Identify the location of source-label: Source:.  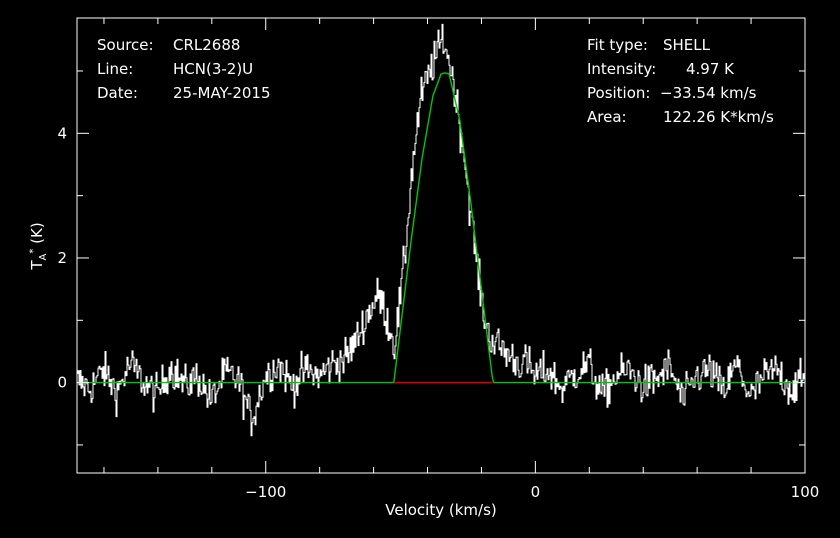
(125, 45).